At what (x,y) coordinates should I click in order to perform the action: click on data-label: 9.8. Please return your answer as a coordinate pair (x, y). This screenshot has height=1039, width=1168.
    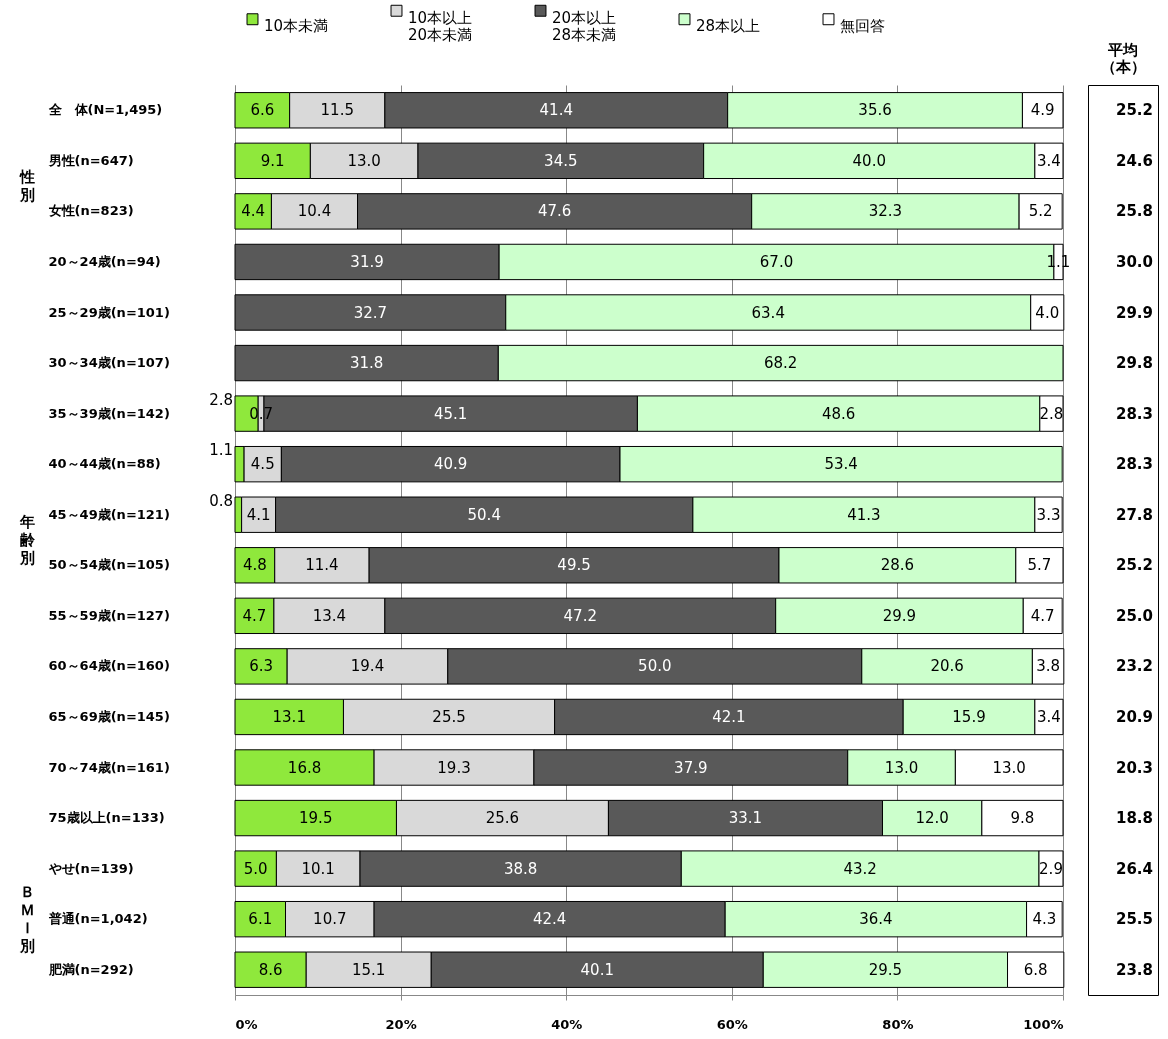
    Looking at the image, I should click on (1022, 818).